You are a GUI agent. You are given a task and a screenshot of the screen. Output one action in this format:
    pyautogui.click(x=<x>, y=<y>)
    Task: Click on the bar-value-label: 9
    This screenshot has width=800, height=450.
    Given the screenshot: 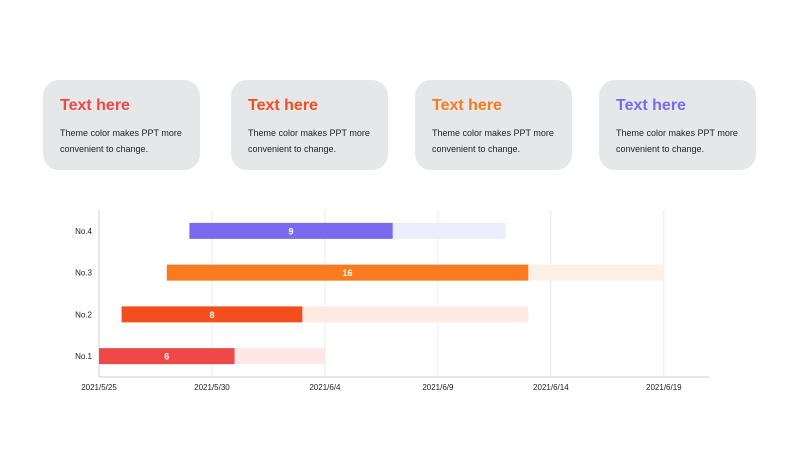 What is the action you would take?
    pyautogui.click(x=291, y=231)
    